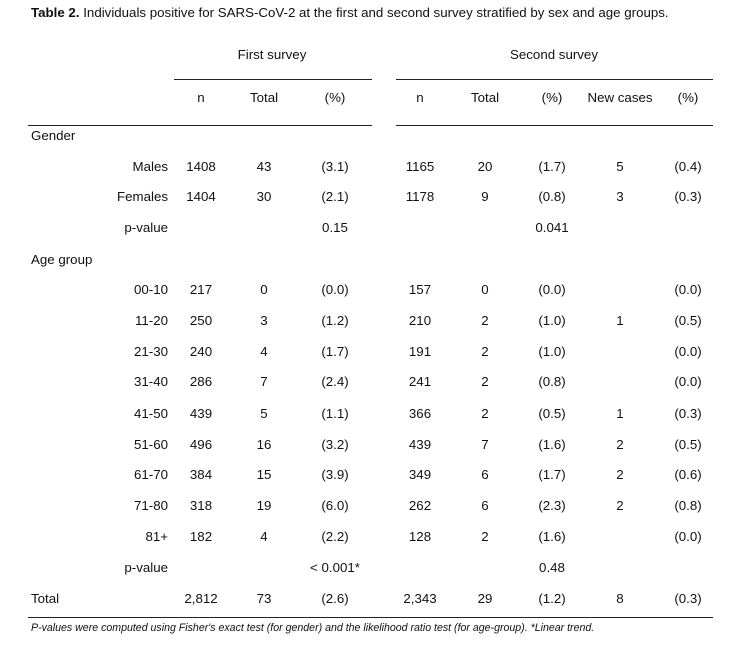 This screenshot has width=738, height=649. Describe the element at coordinates (264, 320) in the screenshot. I see `table-cell: 3` at that location.